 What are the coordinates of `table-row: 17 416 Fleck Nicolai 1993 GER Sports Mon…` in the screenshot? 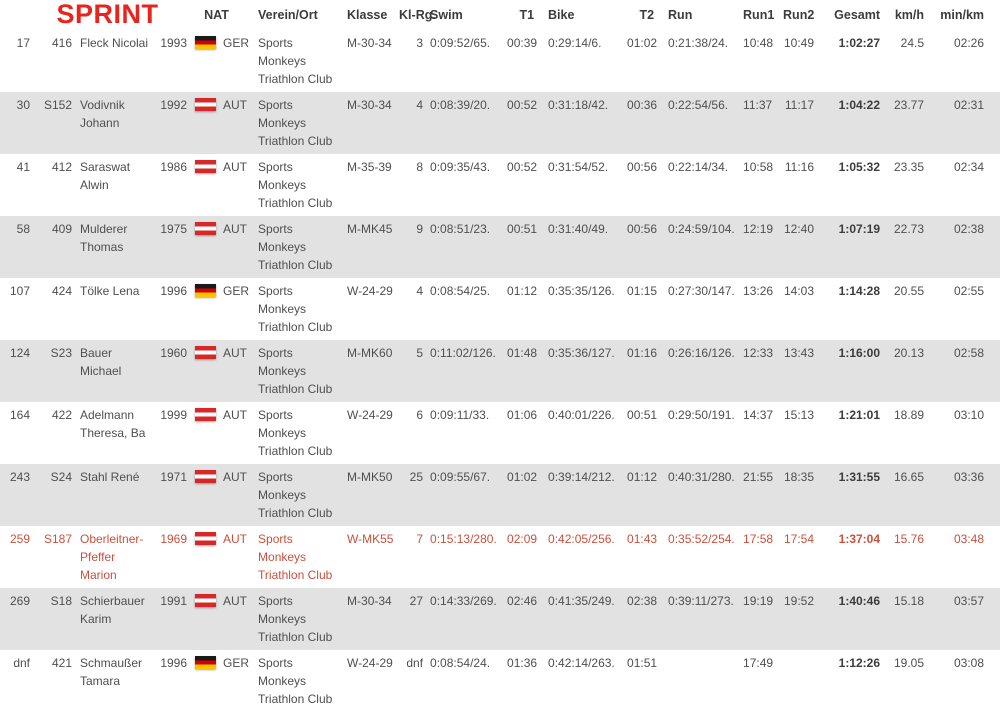 It's located at (500, 61).